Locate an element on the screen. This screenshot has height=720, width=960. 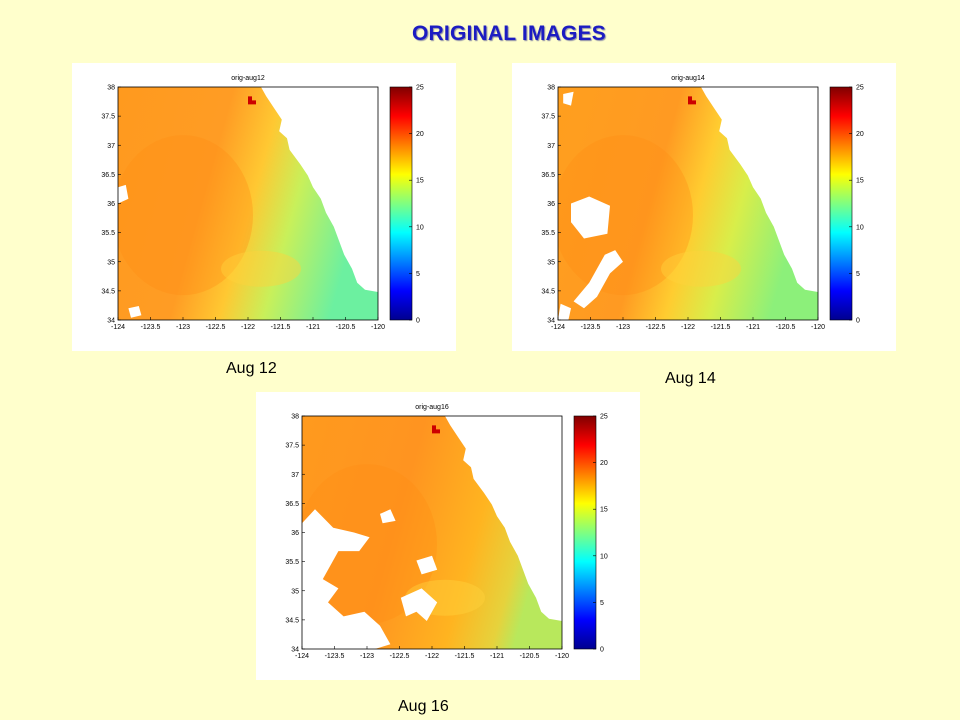
slide-title: ORIGINAL IMAGES is located at coordinates (509, 33).